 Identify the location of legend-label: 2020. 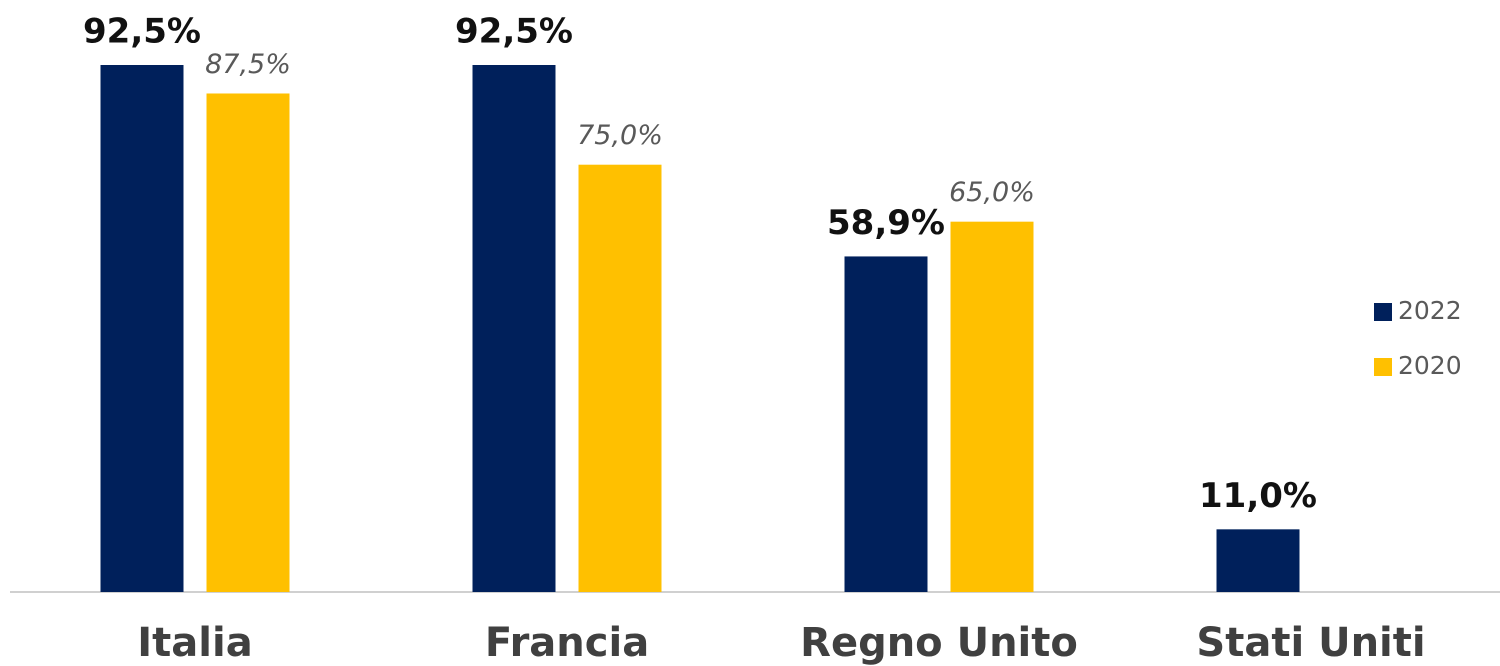
(1430, 365).